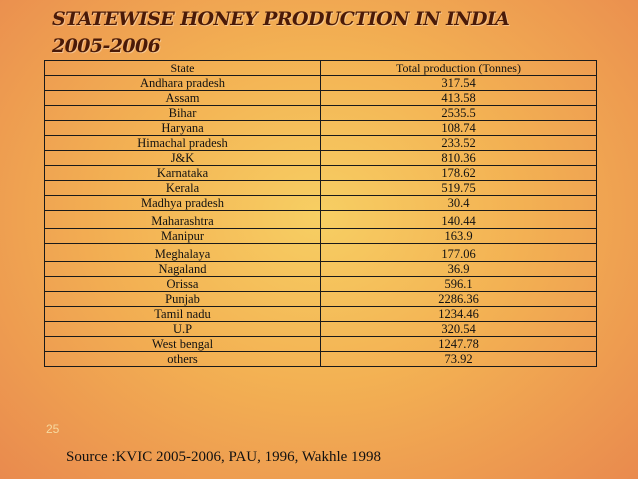 This screenshot has width=638, height=479. I want to click on state-cell: Tamil nadu, so click(182, 314).